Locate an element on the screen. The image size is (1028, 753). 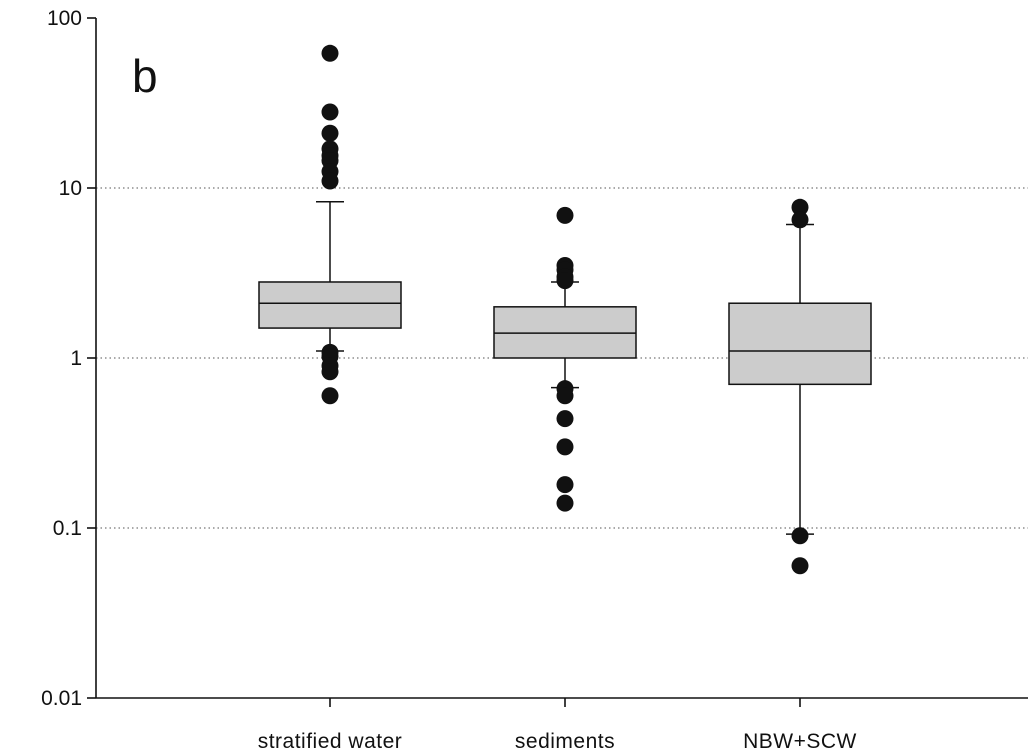
panel-label: b is located at coordinates (145, 76).